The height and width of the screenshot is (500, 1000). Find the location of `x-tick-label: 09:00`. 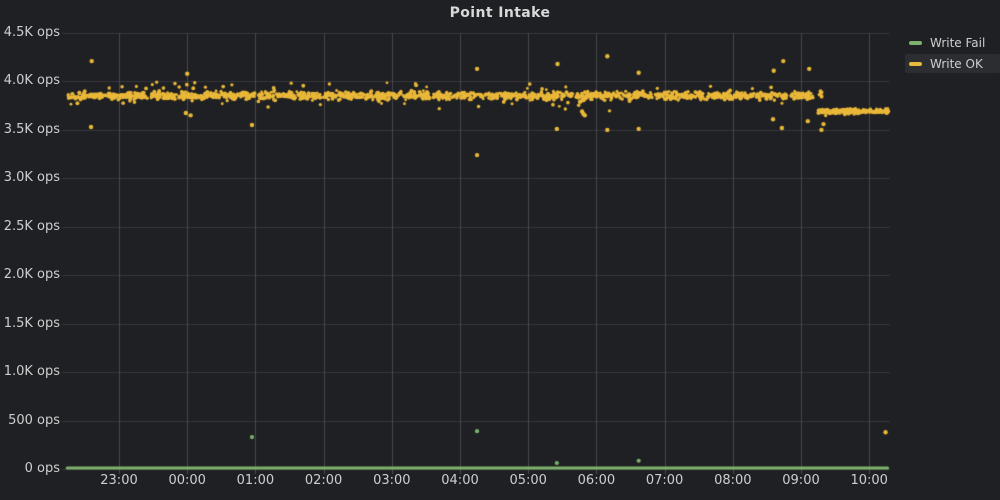

x-tick-label: 09:00 is located at coordinates (801, 480).